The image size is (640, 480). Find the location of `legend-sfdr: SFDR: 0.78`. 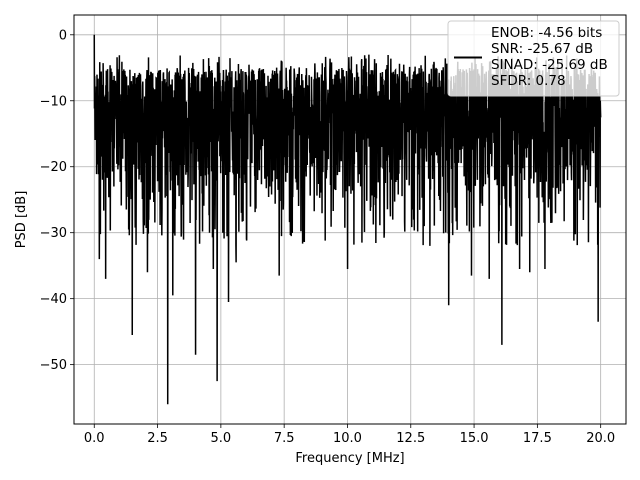

legend-sfdr: SFDR: 0.78 is located at coordinates (528, 81).